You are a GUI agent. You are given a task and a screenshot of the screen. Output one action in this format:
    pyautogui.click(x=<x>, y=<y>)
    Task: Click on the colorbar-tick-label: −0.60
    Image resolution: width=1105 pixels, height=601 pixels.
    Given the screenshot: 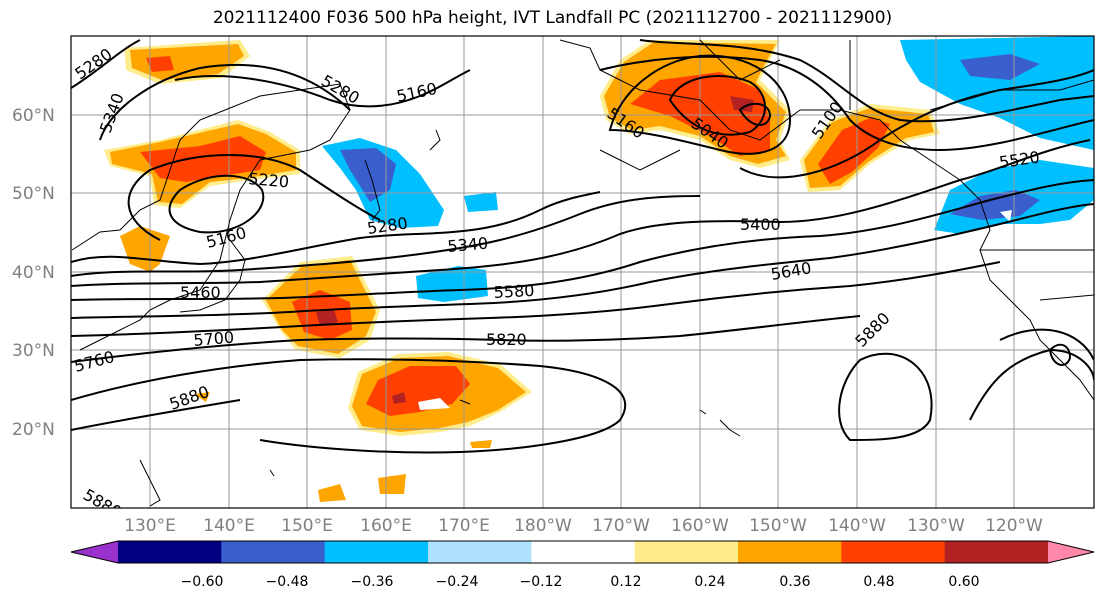 What is the action you would take?
    pyautogui.click(x=202, y=582)
    